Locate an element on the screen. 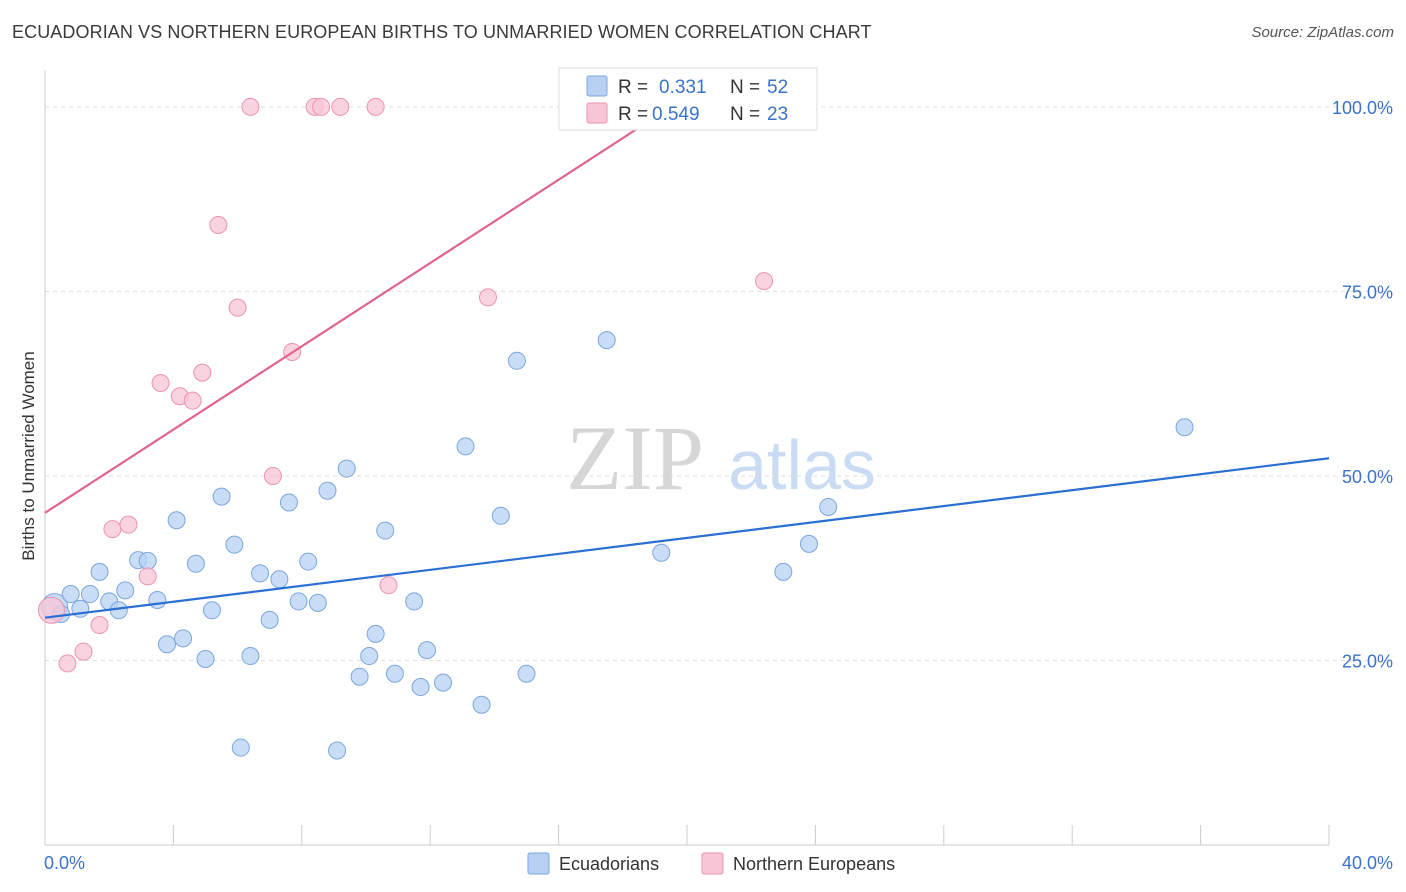 The width and height of the screenshot is (1406, 892). correlation-legend: R = 0.331 N = 52 R = 0.549 N = 23 is located at coordinates (688, 99).